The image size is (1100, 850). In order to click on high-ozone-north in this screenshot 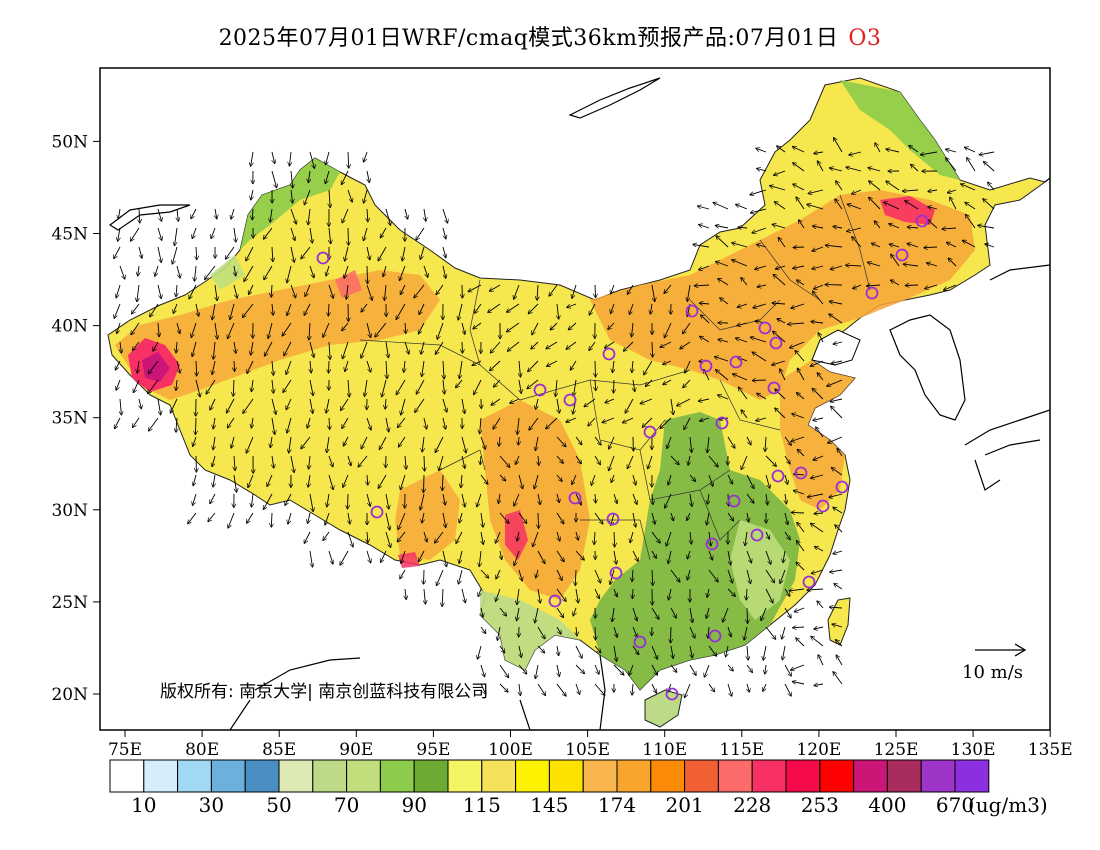, I will do `click(782, 295)`.